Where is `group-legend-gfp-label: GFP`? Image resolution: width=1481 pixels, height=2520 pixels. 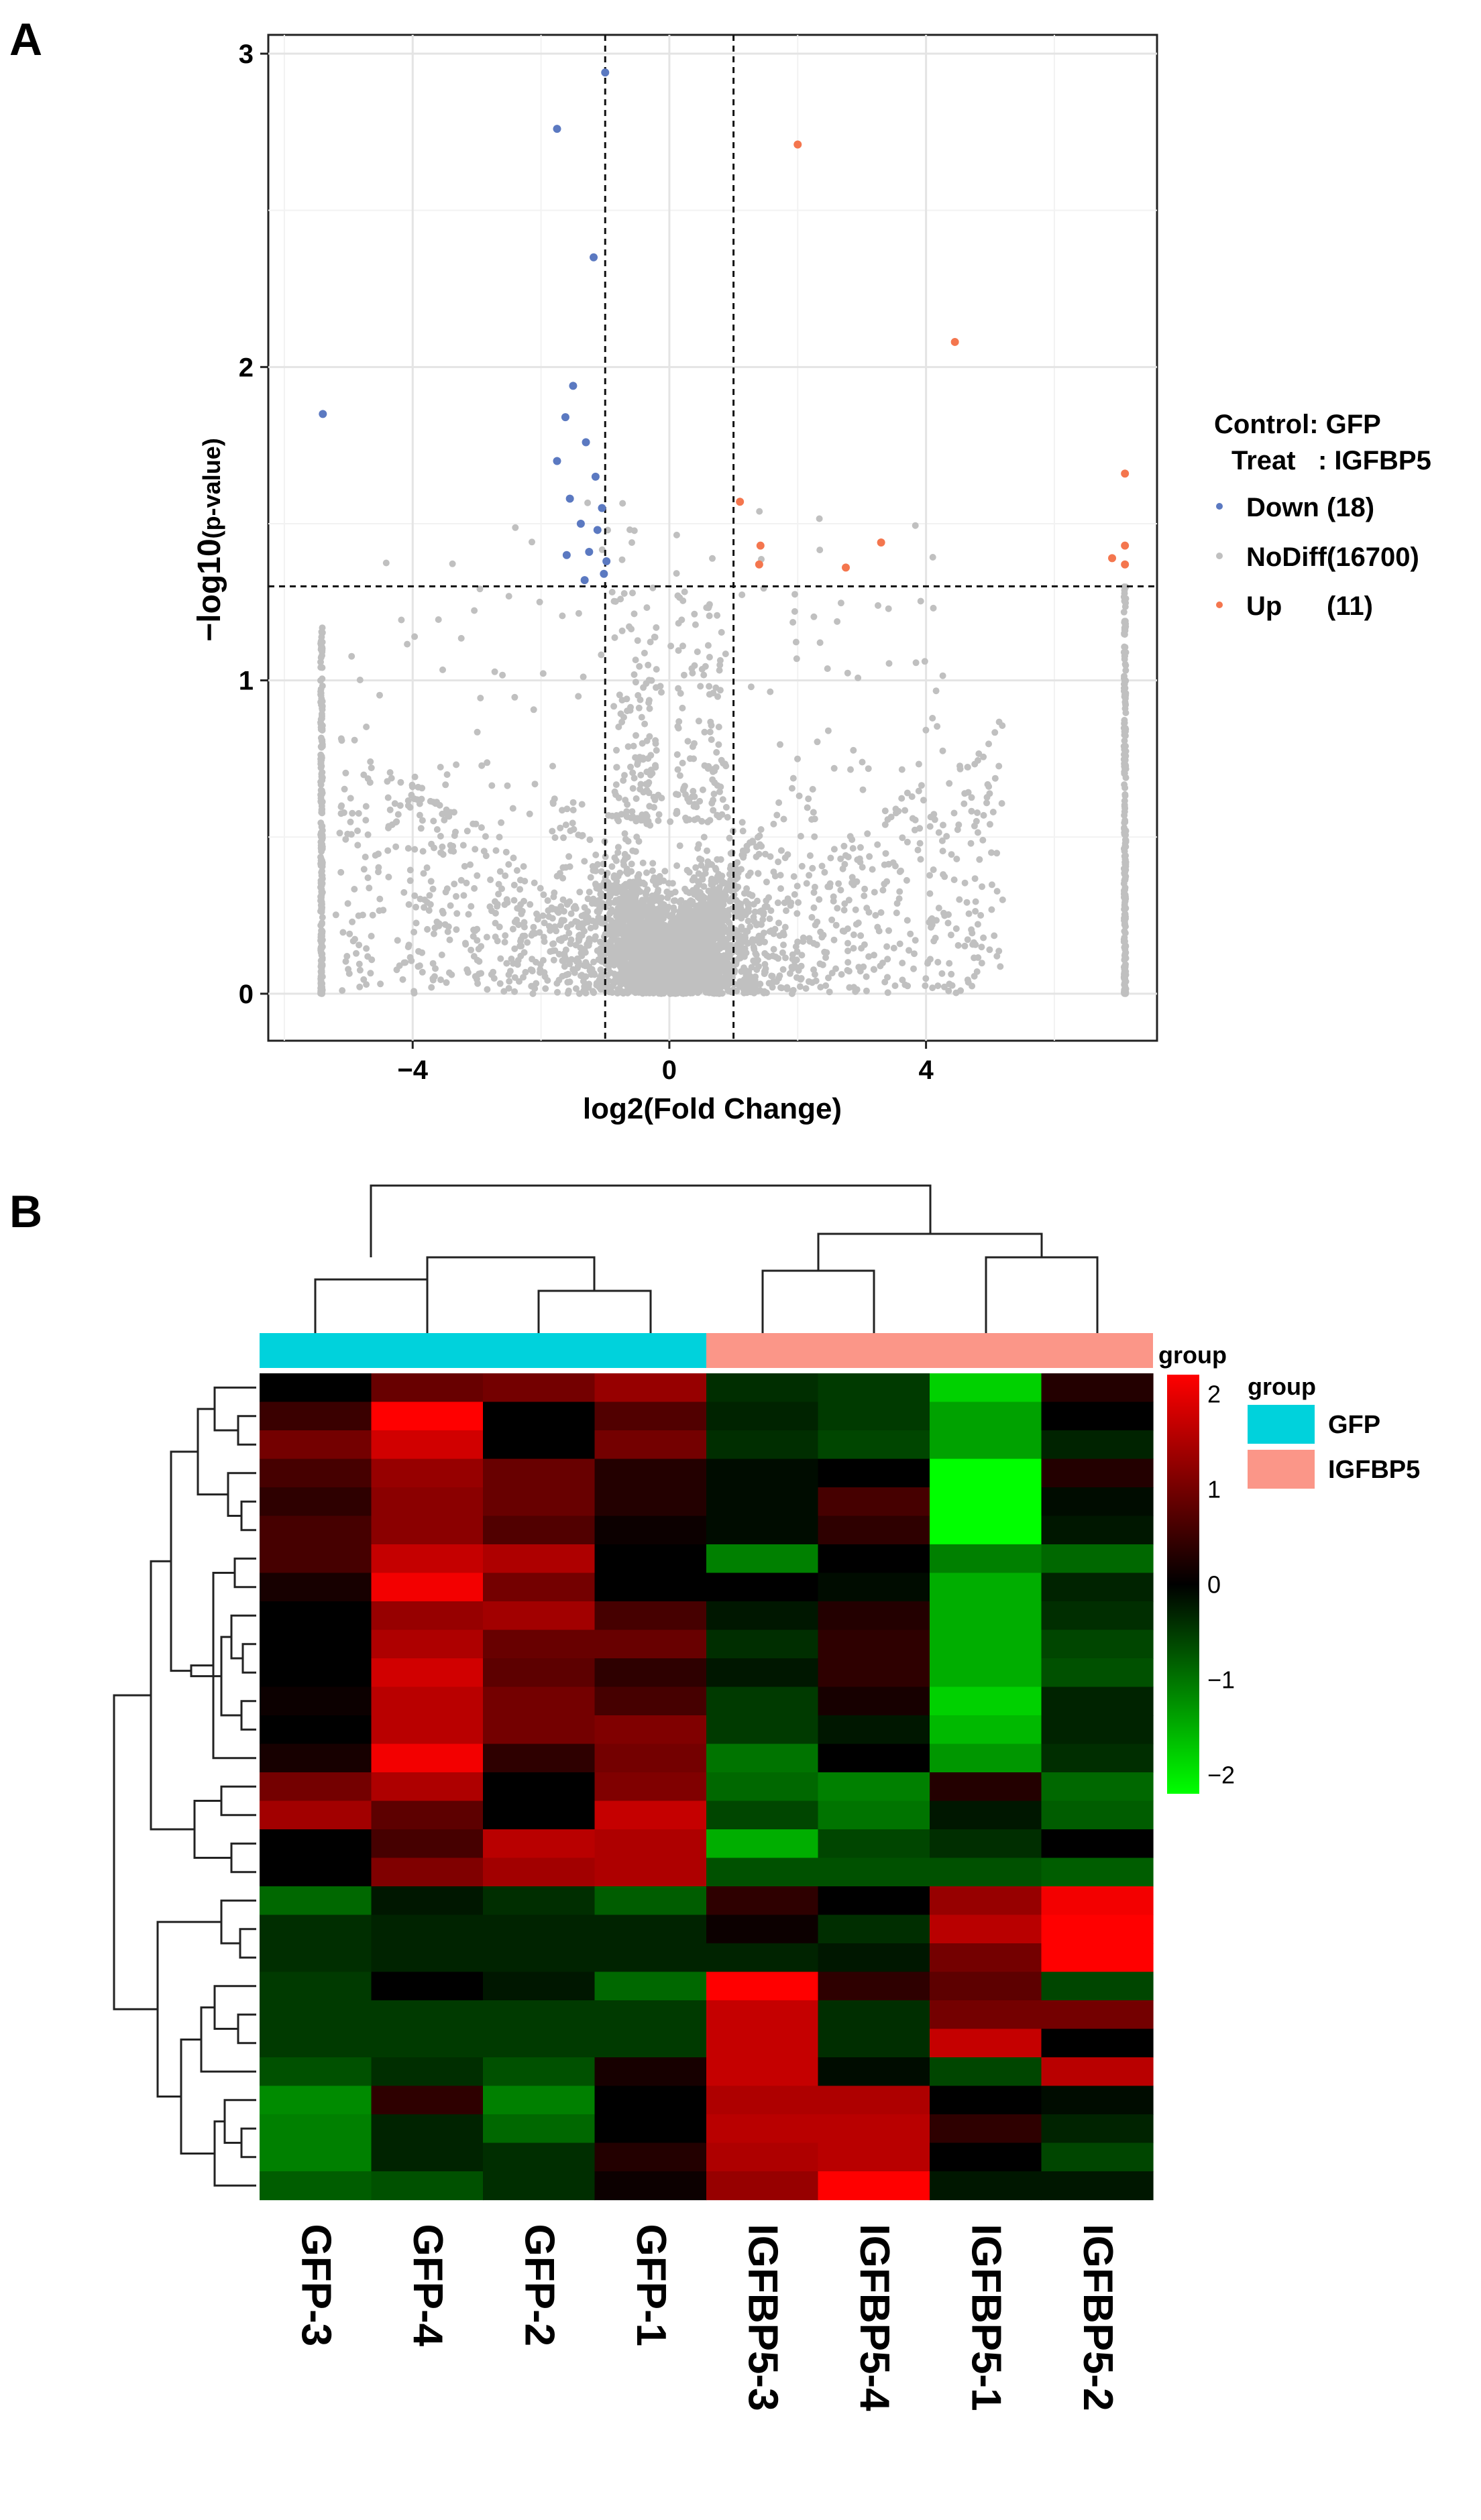
group-legend-gfp-label: GFP is located at coordinates (1354, 1425).